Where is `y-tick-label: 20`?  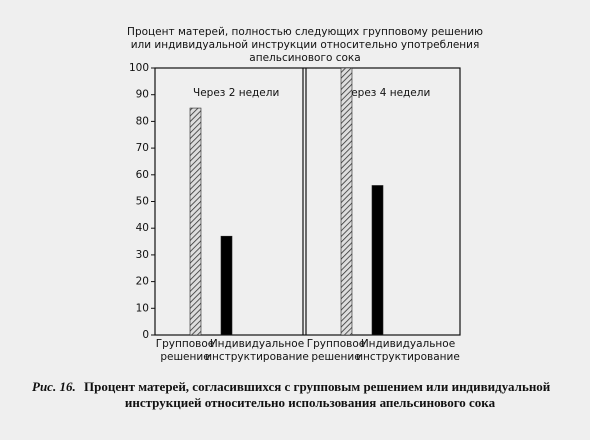
y-tick-label: 20 is located at coordinates (142, 282).